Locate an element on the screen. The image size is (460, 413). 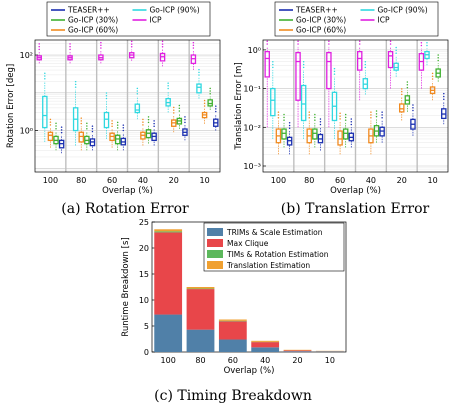
box-teaser--100 is located at coordinates (289, 138).